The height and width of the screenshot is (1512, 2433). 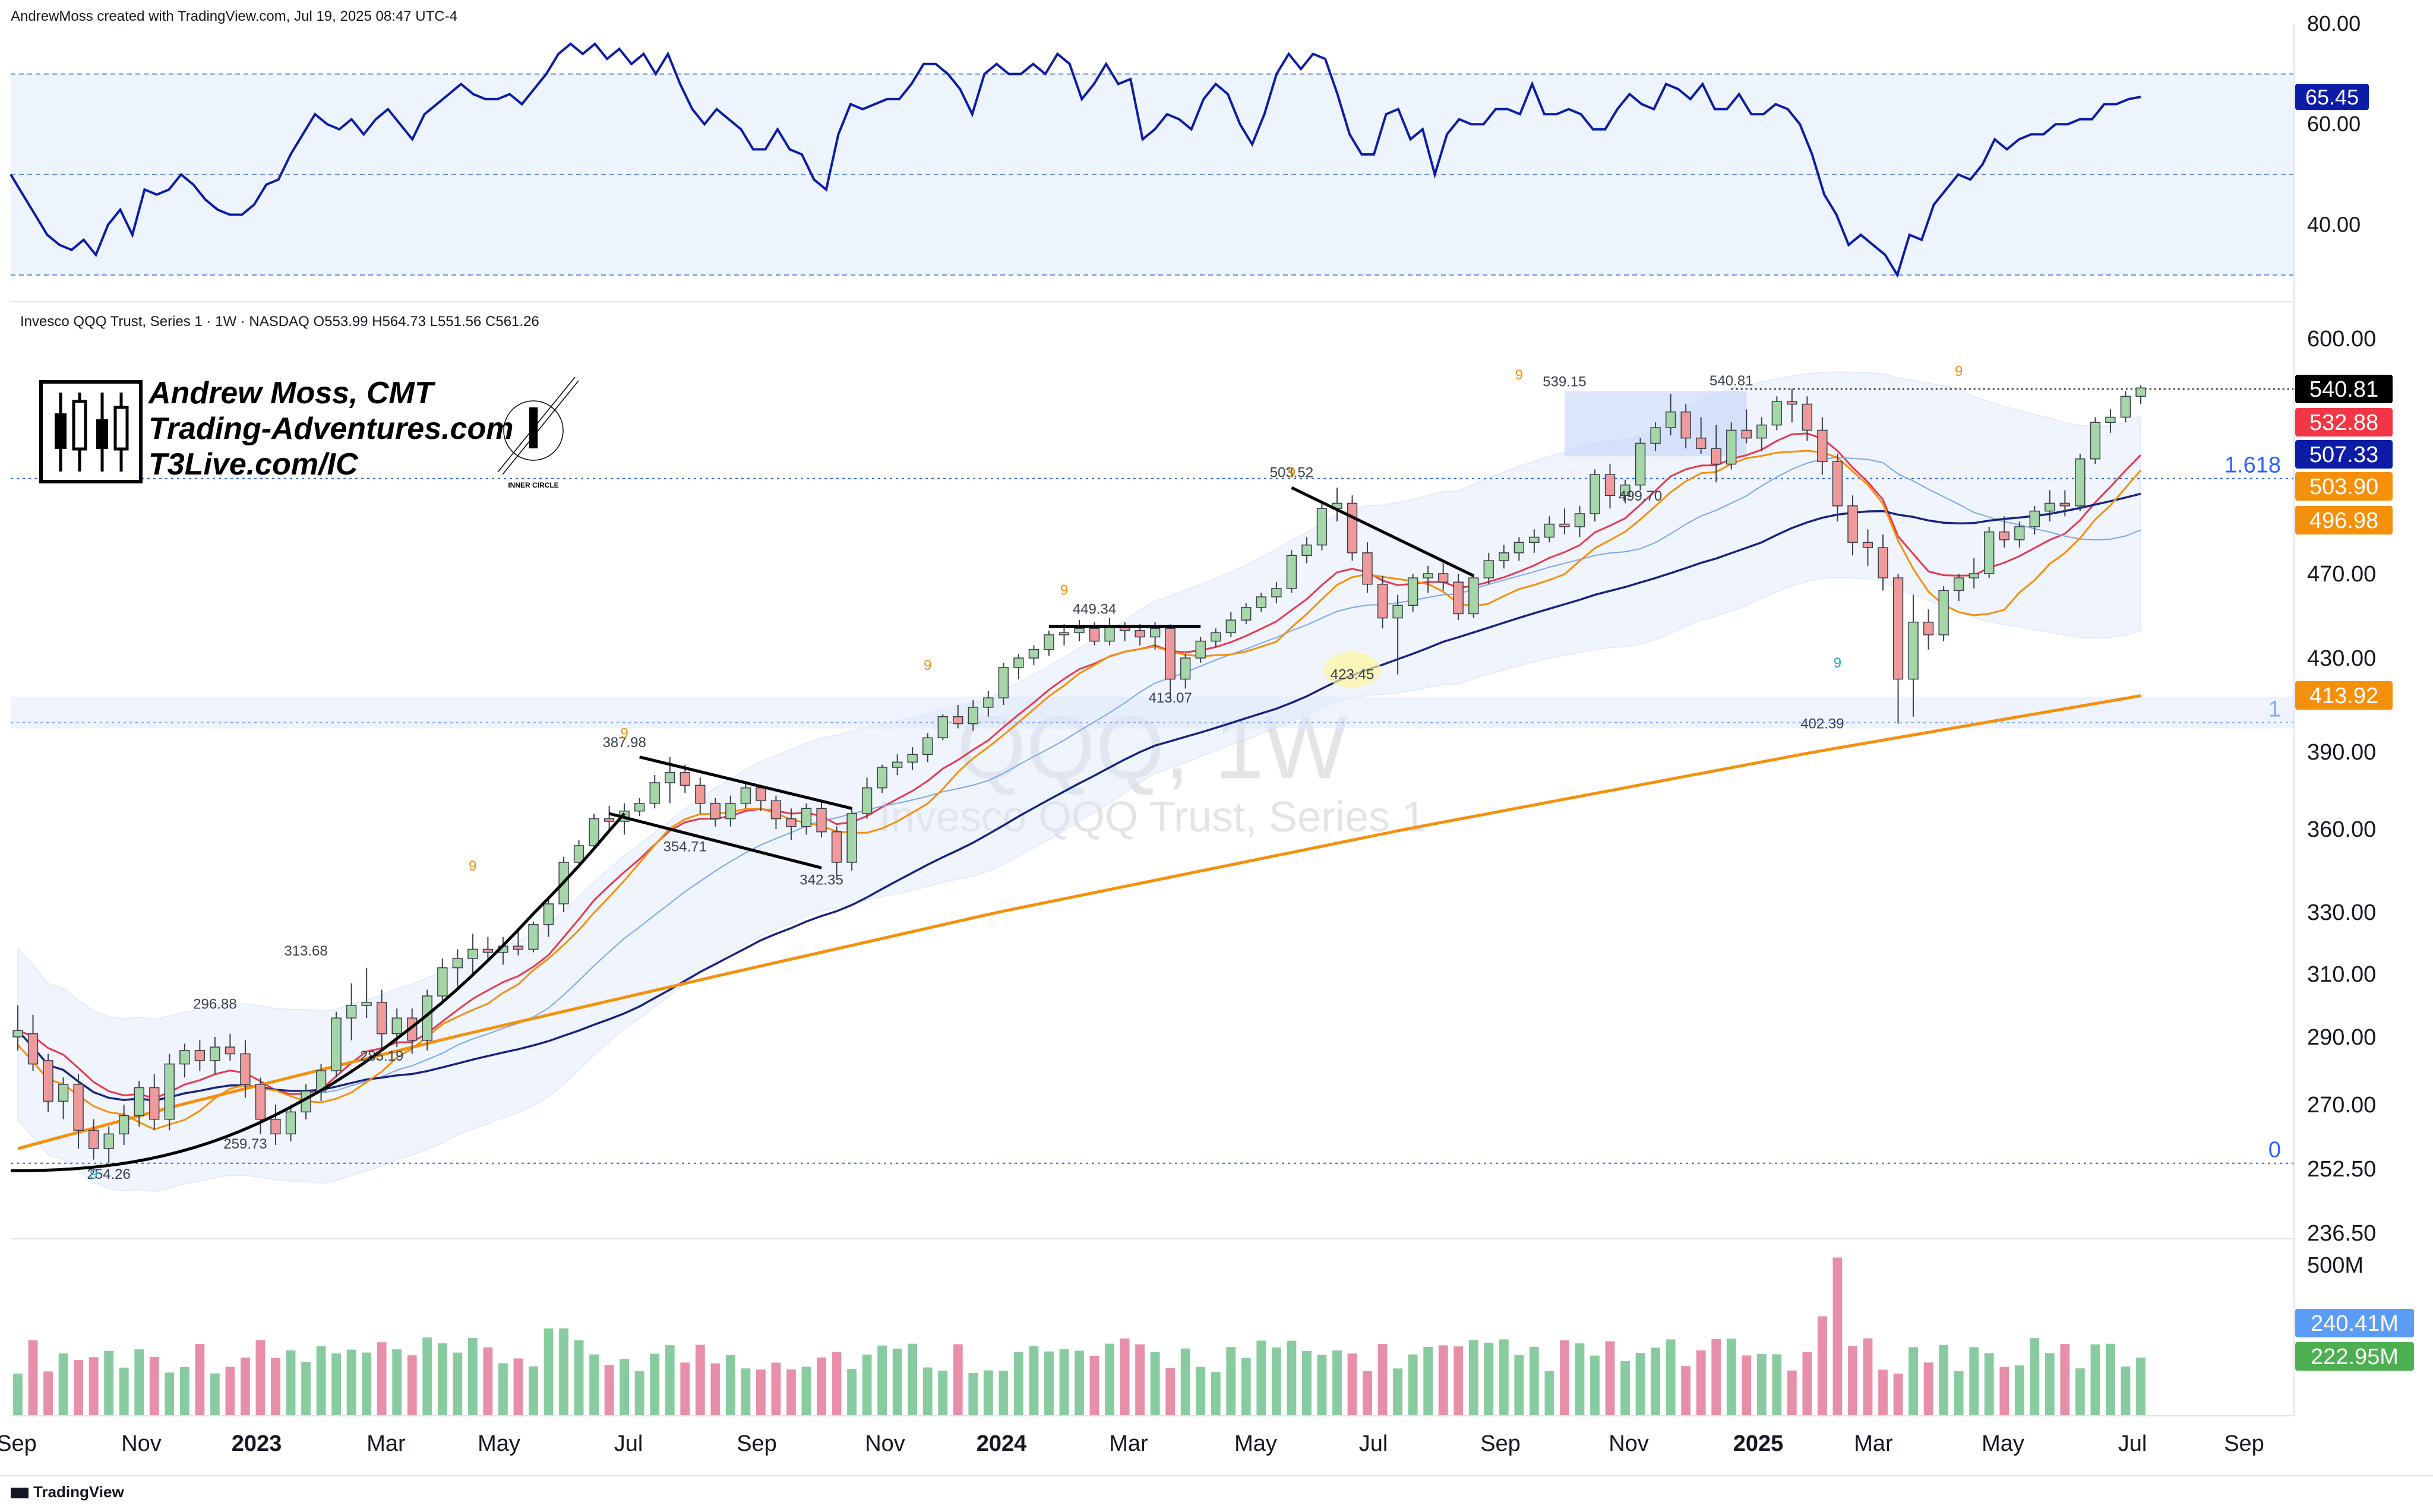 I want to click on price-annotation: 285.19, so click(x=381, y=1056).